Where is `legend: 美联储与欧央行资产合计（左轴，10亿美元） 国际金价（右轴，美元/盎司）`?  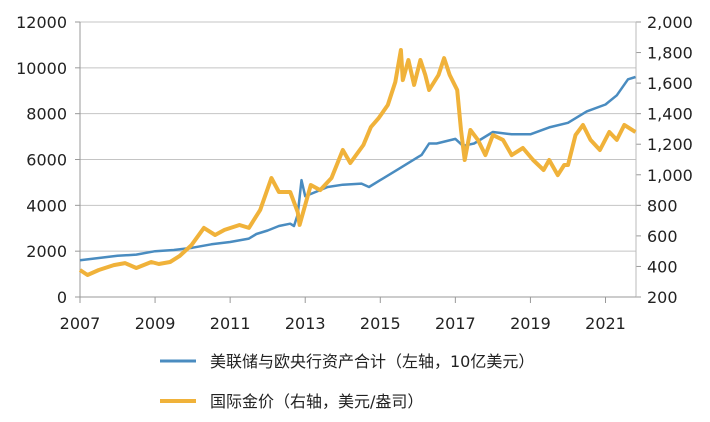
legend: 美联储与欧央行资产合计（左轴，10亿美元） 国际金价（右轴，美元/盎司） is located at coordinates (347, 381).